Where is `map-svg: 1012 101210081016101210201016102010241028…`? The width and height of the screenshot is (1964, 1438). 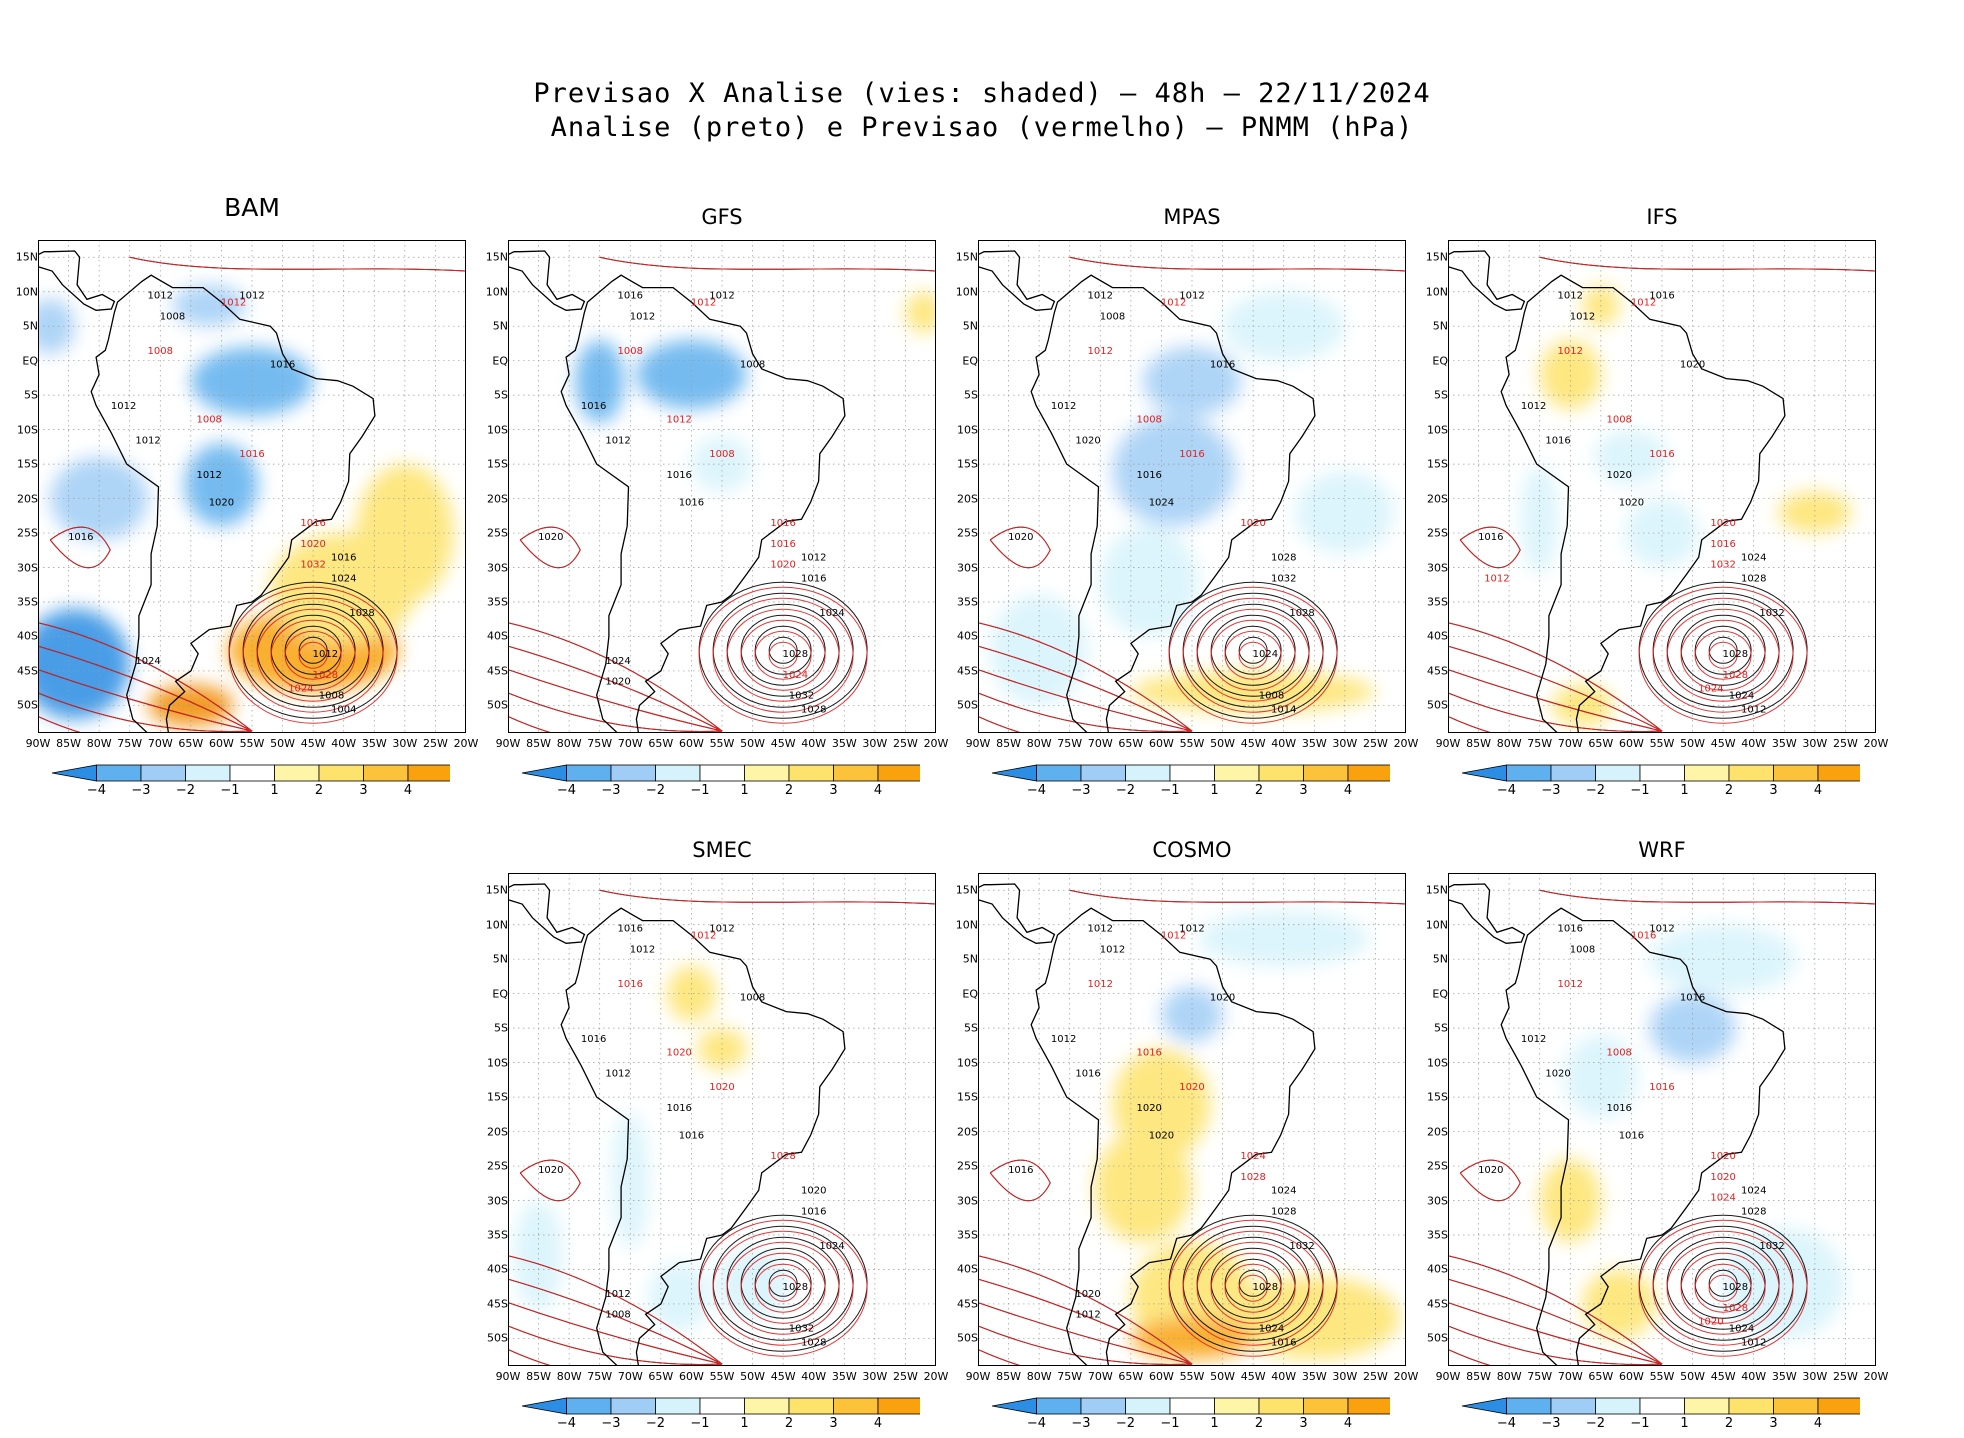 map-svg: 1012 101210081016101210201016102010241028… is located at coordinates (1192, 486).